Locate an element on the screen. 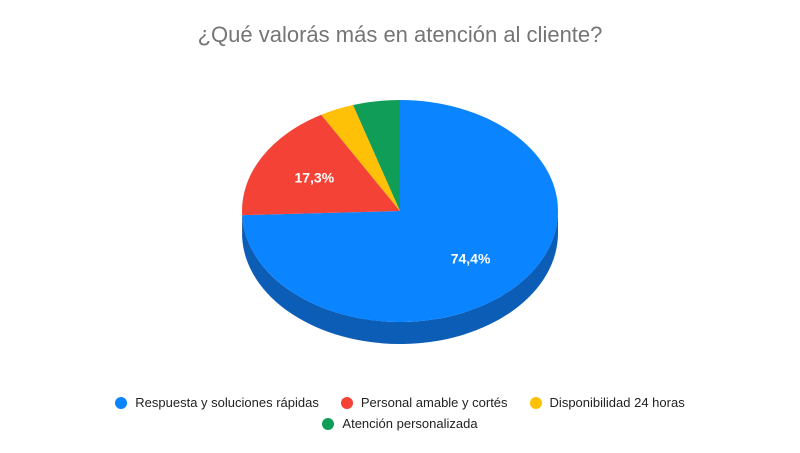  legend-swatch-disponibilidad is located at coordinates (535, 402).